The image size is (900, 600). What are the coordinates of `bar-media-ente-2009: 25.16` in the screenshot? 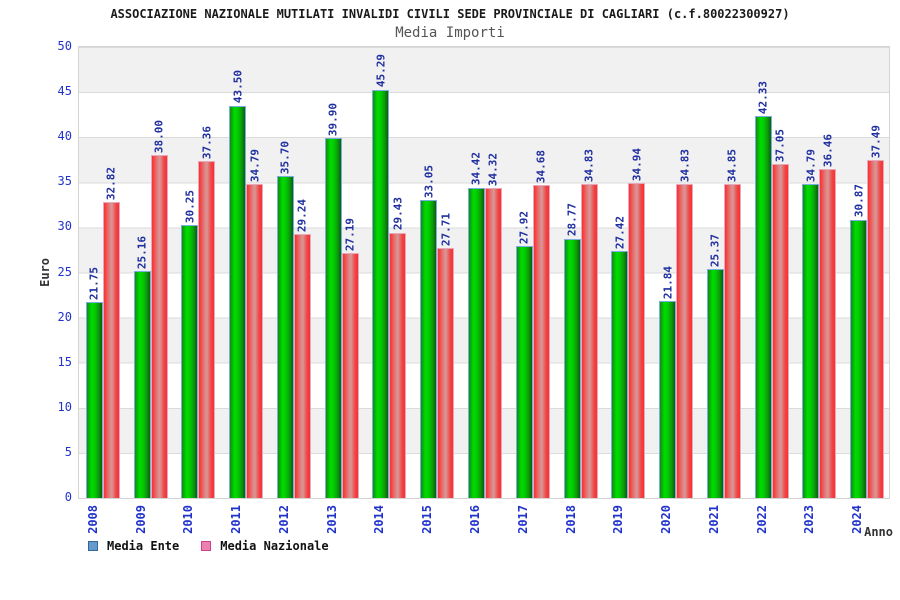 It's located at (142, 367).